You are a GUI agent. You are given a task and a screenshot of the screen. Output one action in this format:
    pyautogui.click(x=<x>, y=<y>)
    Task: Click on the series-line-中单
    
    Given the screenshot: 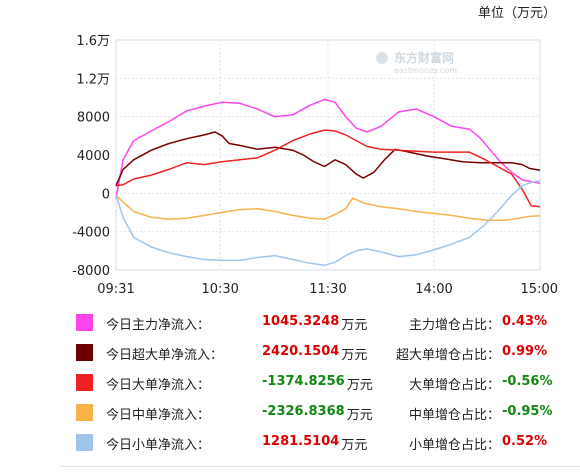 What is the action you would take?
    pyautogui.click(x=328, y=207)
    